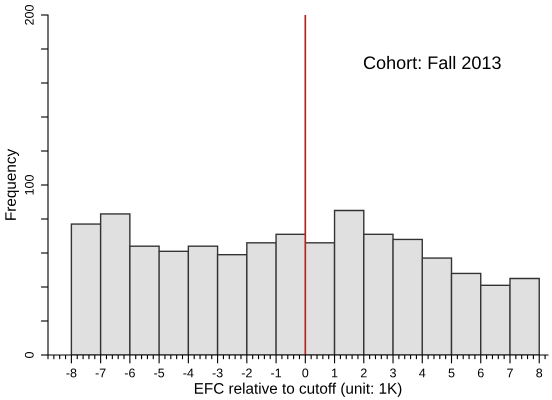 Image resolution: width=552 pixels, height=400 pixels. What do you see at coordinates (29, 184) in the screenshot?
I see `y-tick-label: 100` at bounding box center [29, 184].